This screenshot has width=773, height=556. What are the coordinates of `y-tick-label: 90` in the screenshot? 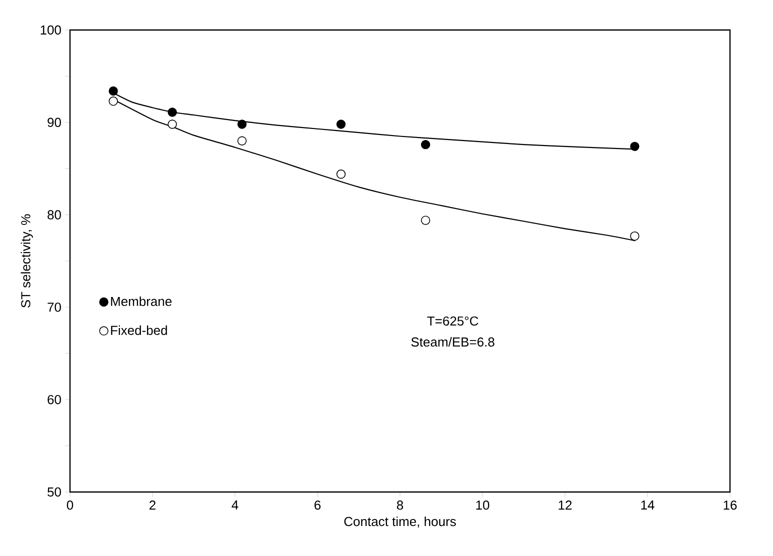 It's located at (54, 122).